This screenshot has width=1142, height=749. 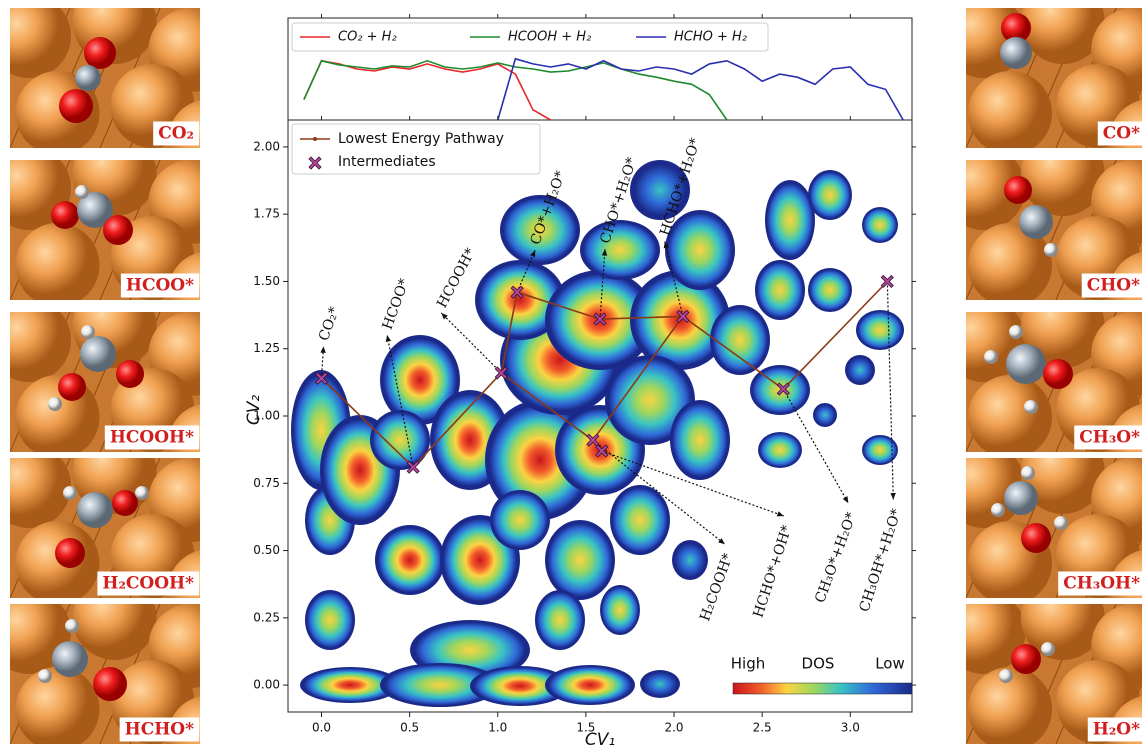 I want to click on y-tick-label: 0.75, so click(x=266, y=483).